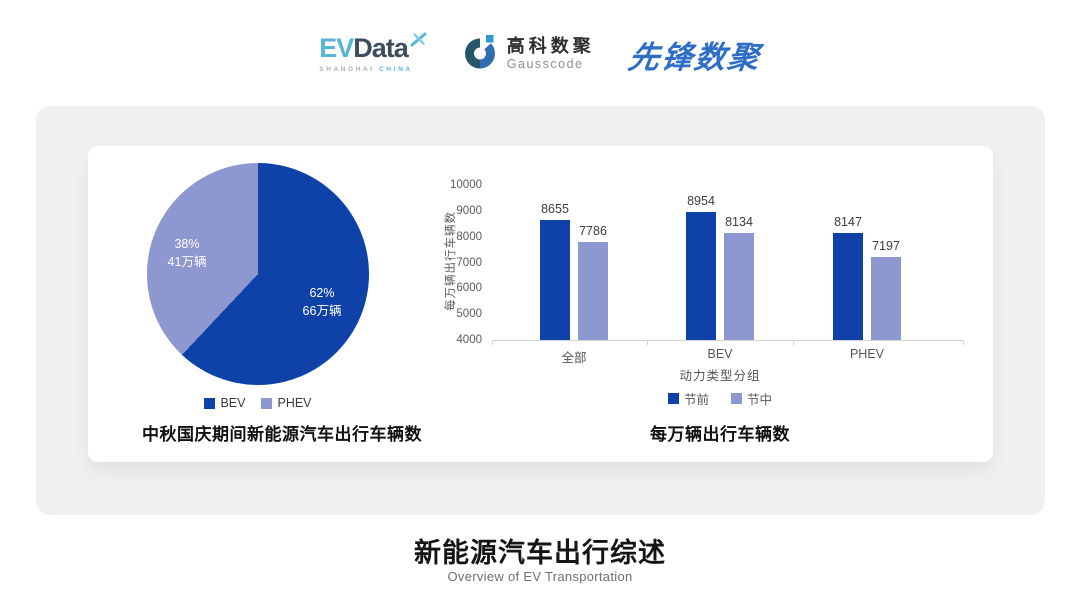  Describe the element at coordinates (720, 354) in the screenshot. I see `x-axis-category-label: BEV` at that location.